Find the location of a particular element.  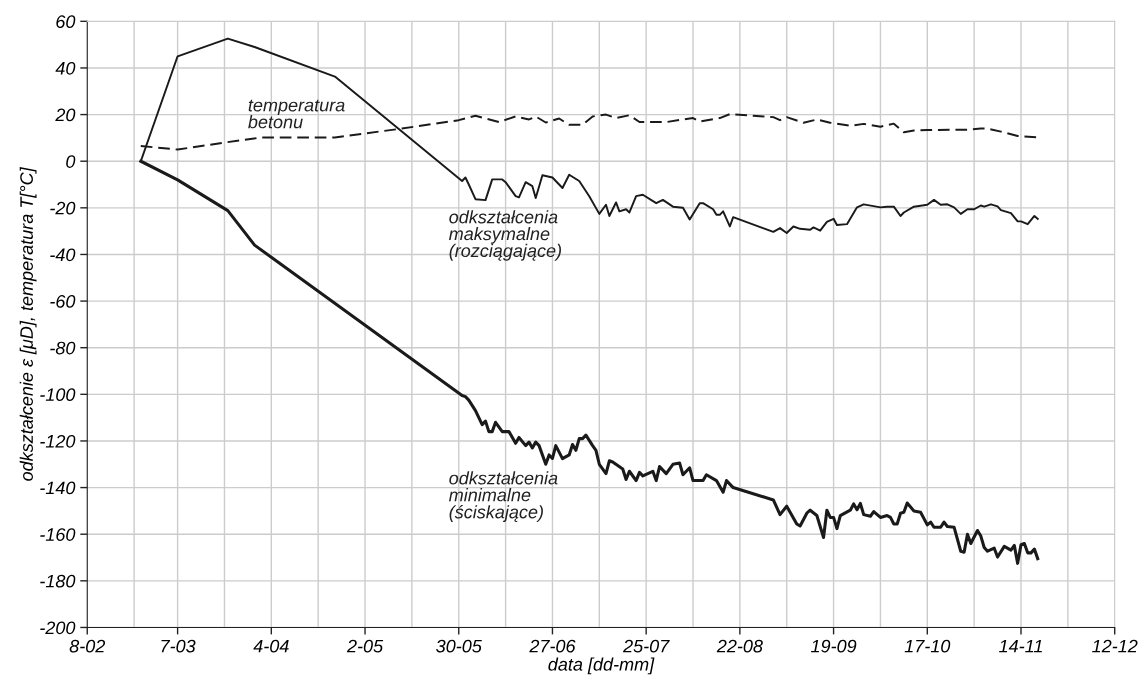

x-tick-label: 8-02 is located at coordinates (87, 646).